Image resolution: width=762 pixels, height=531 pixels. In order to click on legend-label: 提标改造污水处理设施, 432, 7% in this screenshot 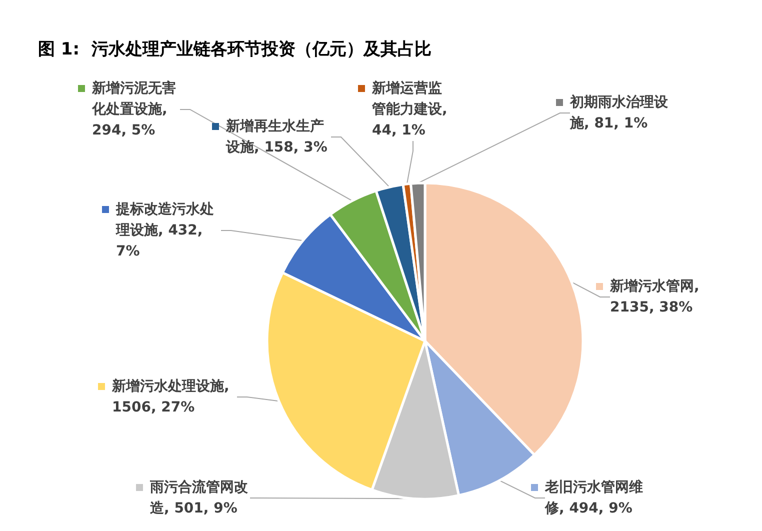, I will do `click(164, 231)`.